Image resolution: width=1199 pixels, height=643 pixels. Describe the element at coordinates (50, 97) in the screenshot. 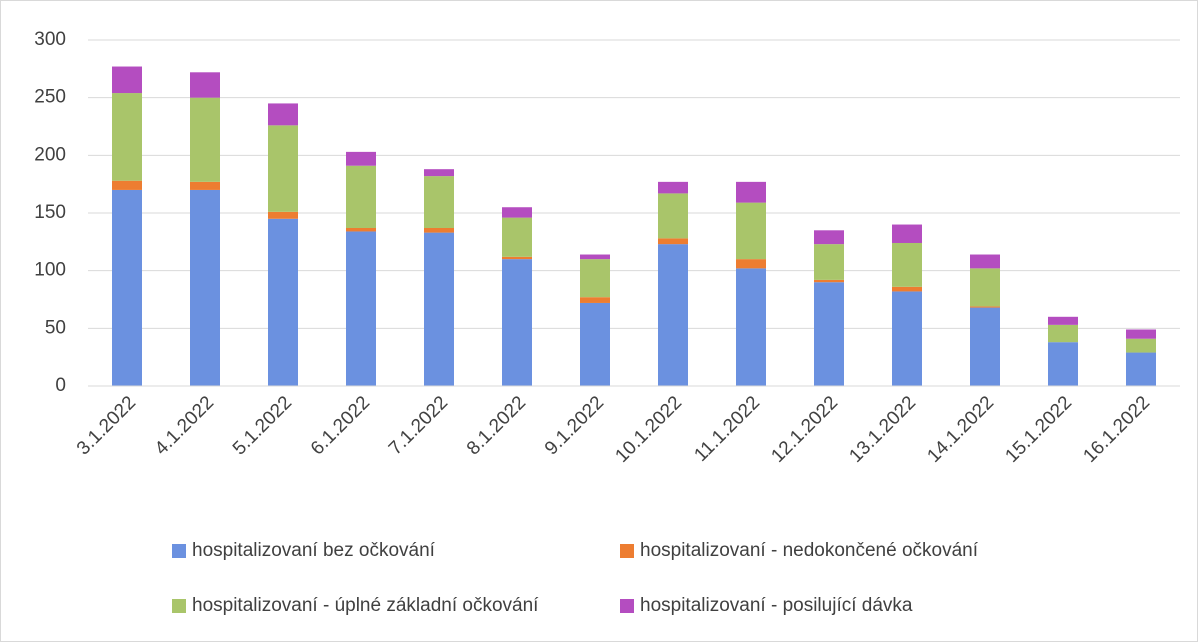

I see `y-tick-label: 250` at that location.